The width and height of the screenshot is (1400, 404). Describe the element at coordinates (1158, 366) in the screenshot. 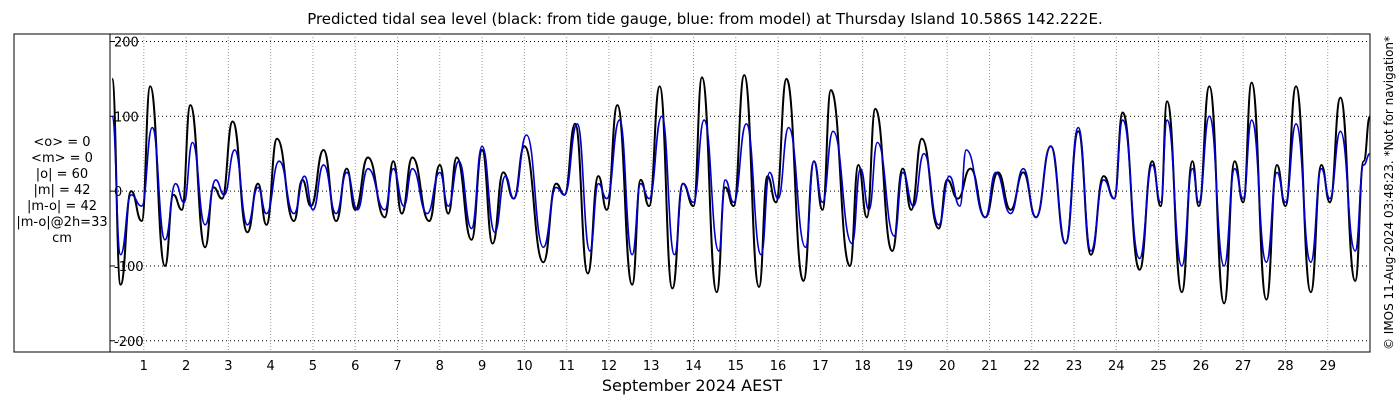

I see `x-tick-label: 25` at that location.